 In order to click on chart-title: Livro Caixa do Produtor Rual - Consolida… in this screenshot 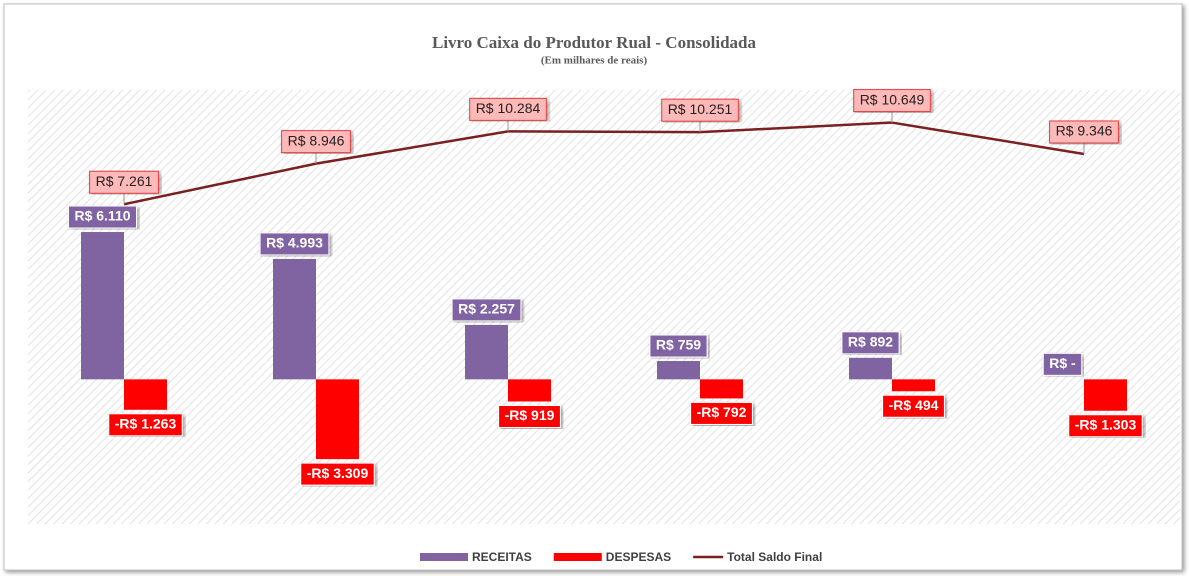, I will do `click(594, 42)`.